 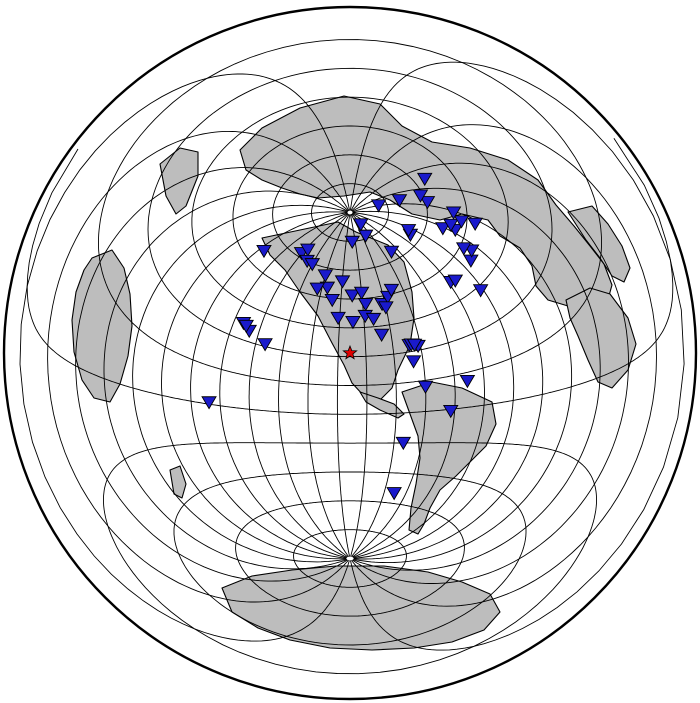 What do you see at coordinates (601, 338) in the screenshot?
I see `africa-land` at bounding box center [601, 338].